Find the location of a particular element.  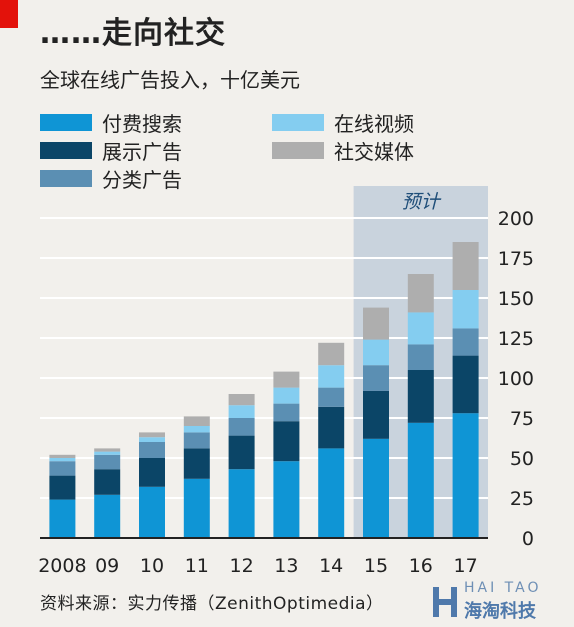

watermark-line2: 海淘科技 is located at coordinates (500, 611).